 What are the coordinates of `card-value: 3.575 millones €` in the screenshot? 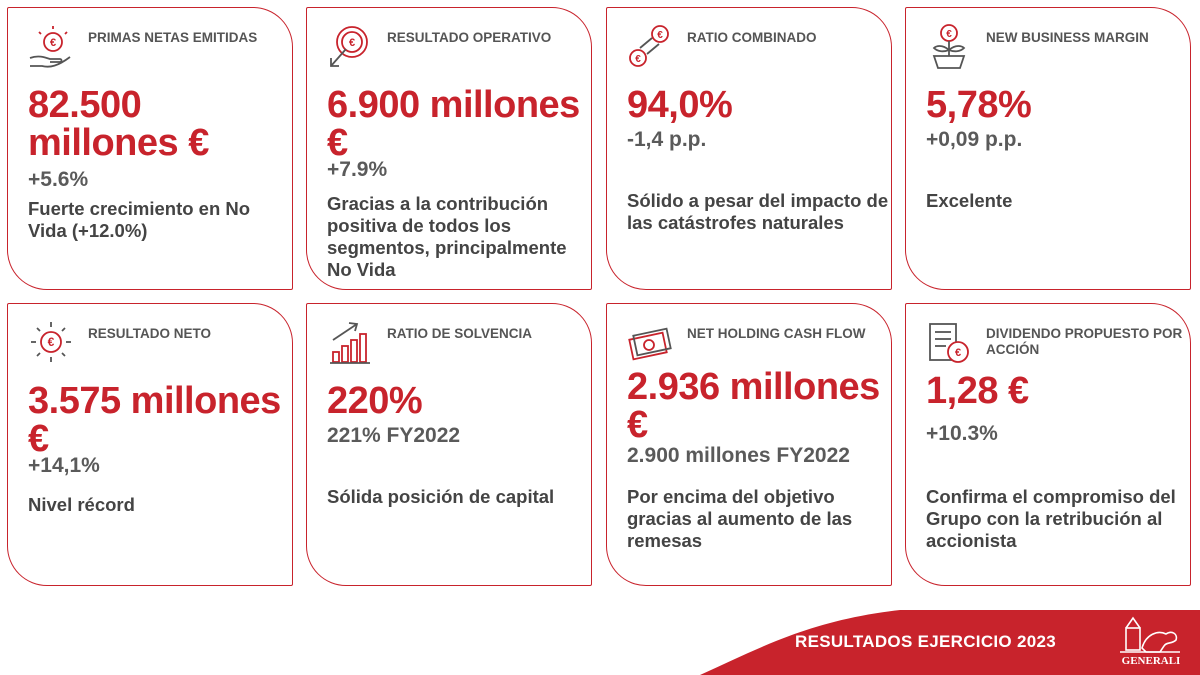 It's located at (154, 420).